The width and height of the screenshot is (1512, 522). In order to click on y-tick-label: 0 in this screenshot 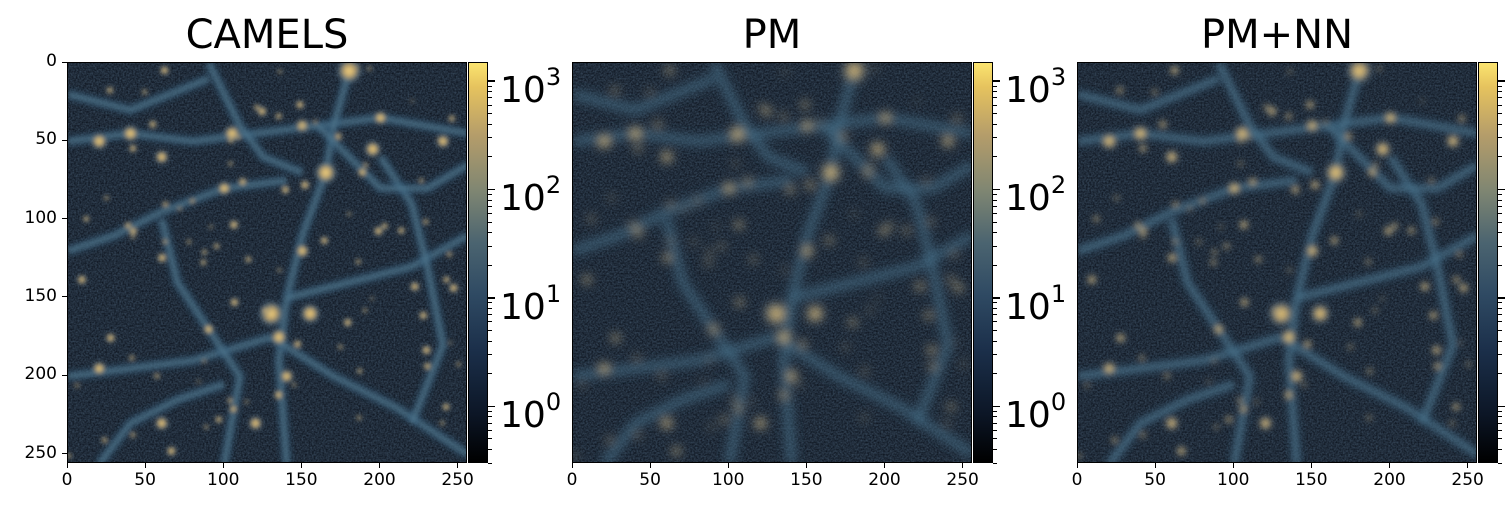, I will do `click(51, 61)`.